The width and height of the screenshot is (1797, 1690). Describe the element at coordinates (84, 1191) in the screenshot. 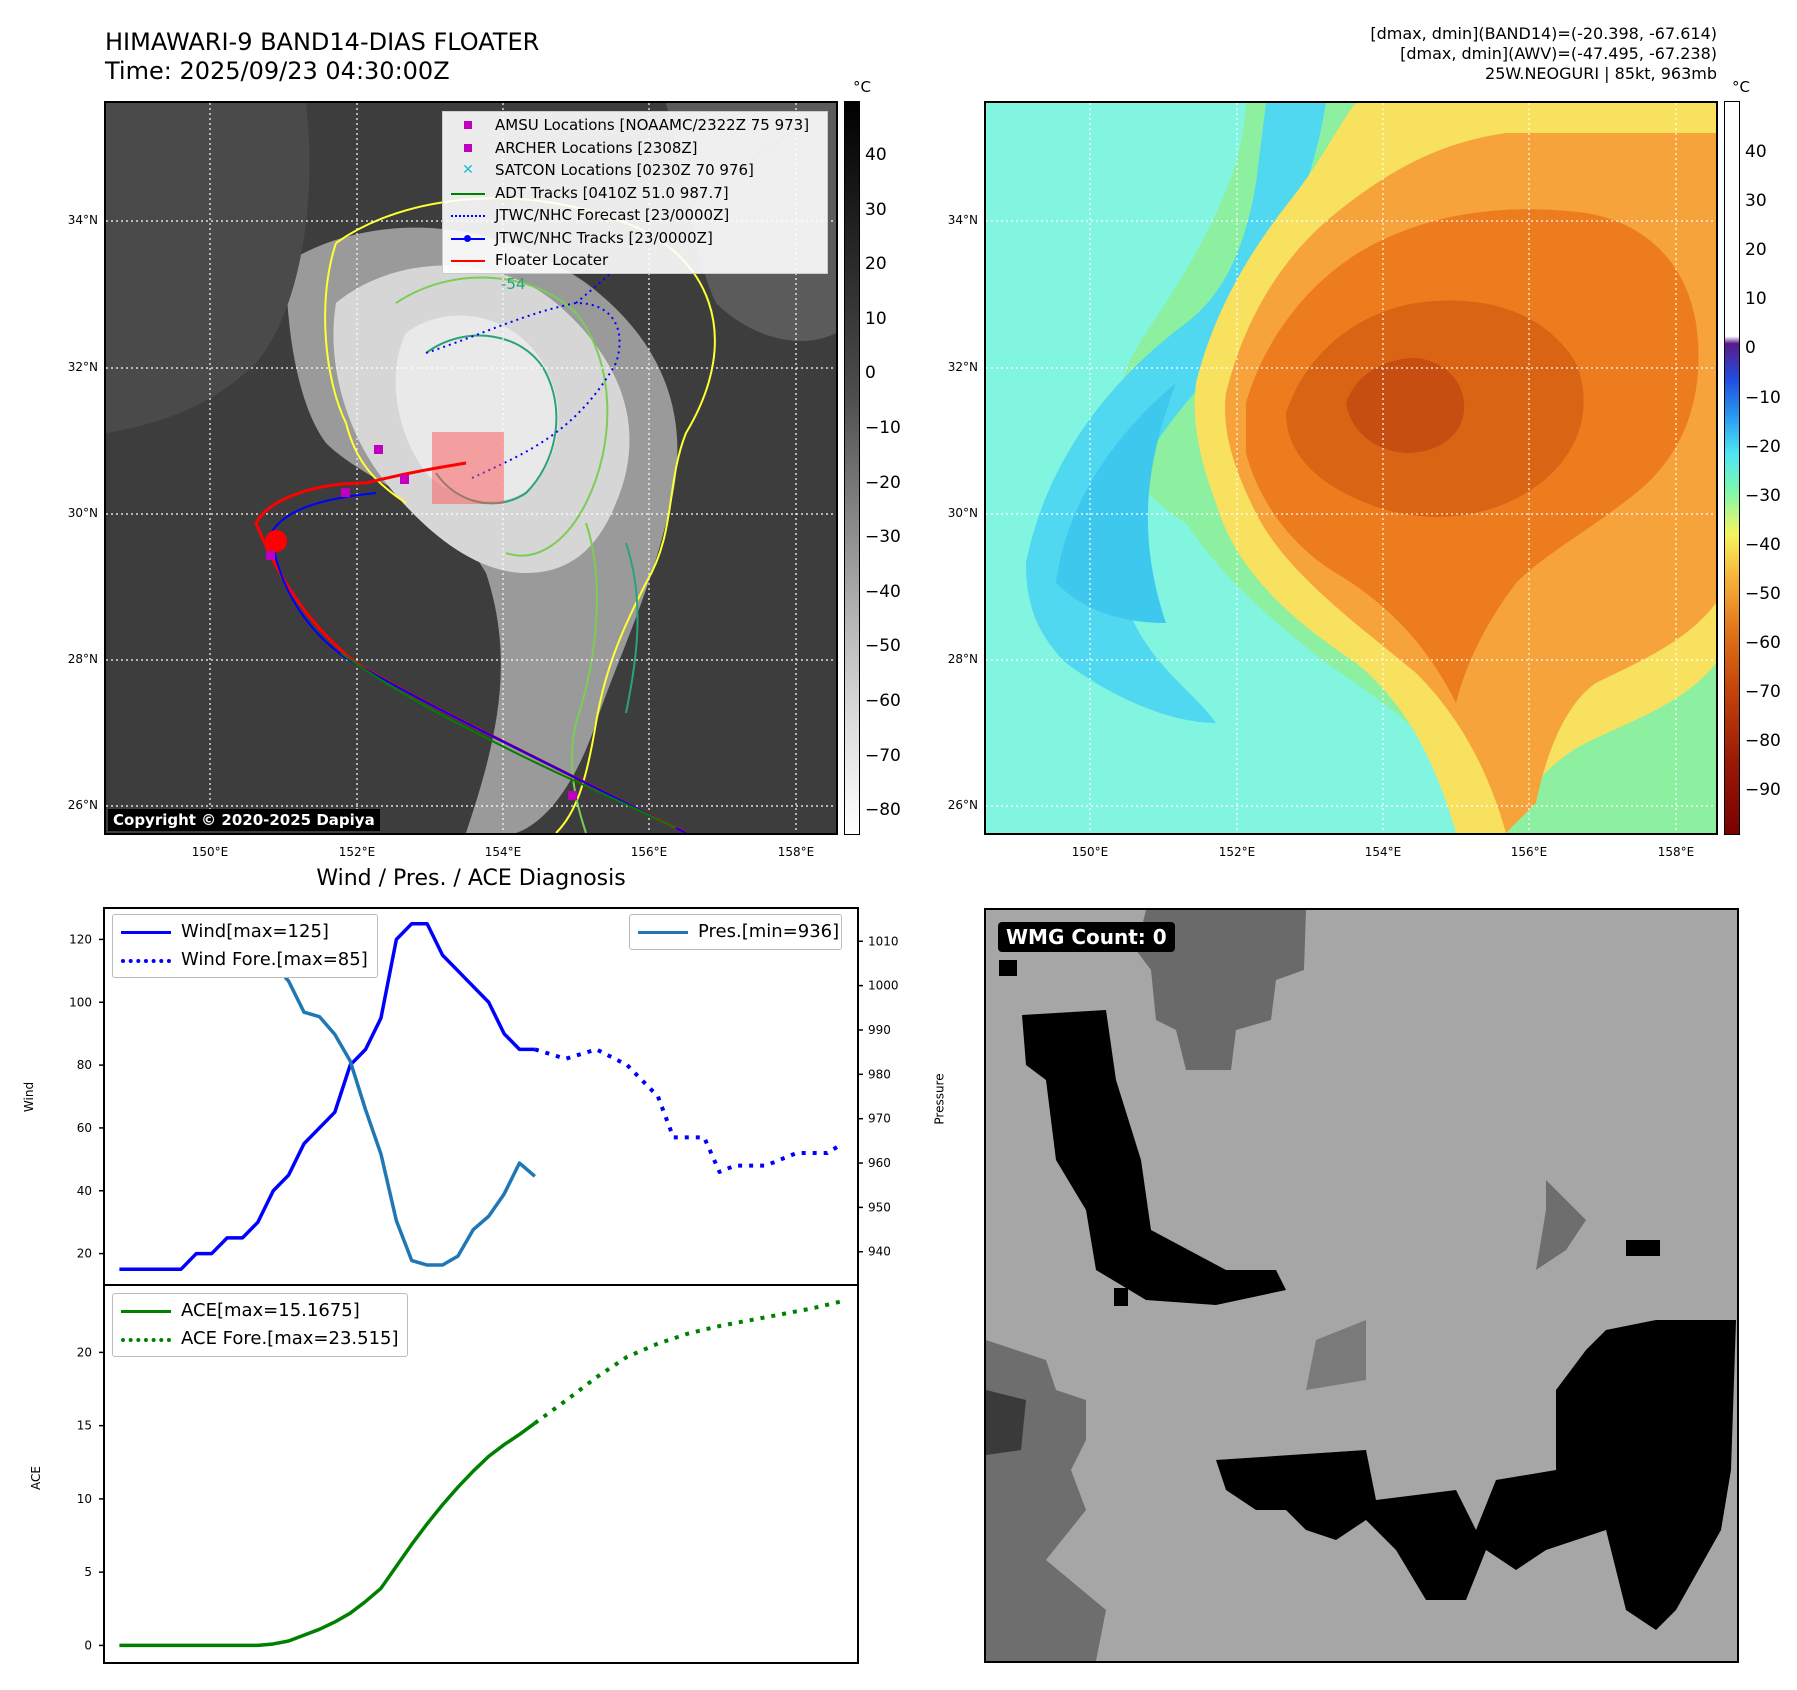

I see `wind-tick-label: 40` at that location.